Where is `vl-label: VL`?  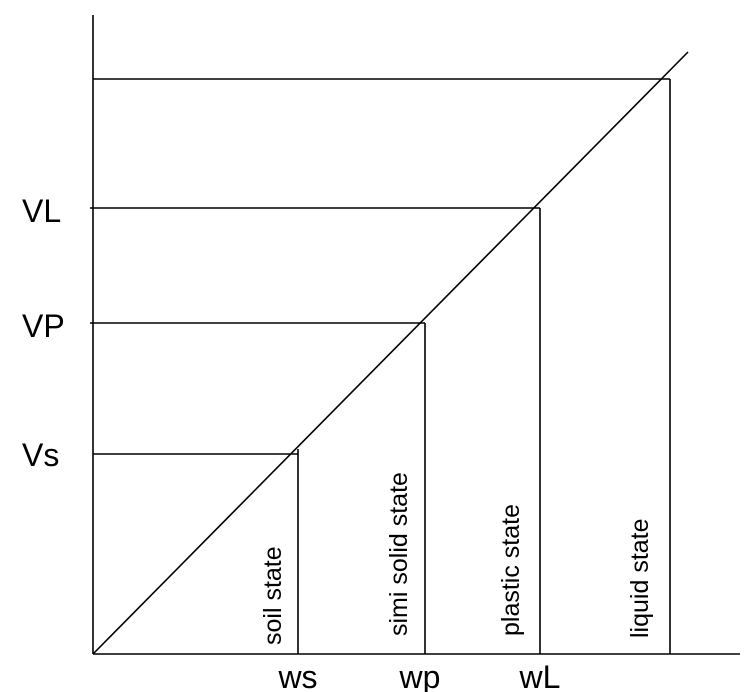 vl-label: VL is located at coordinates (41, 211).